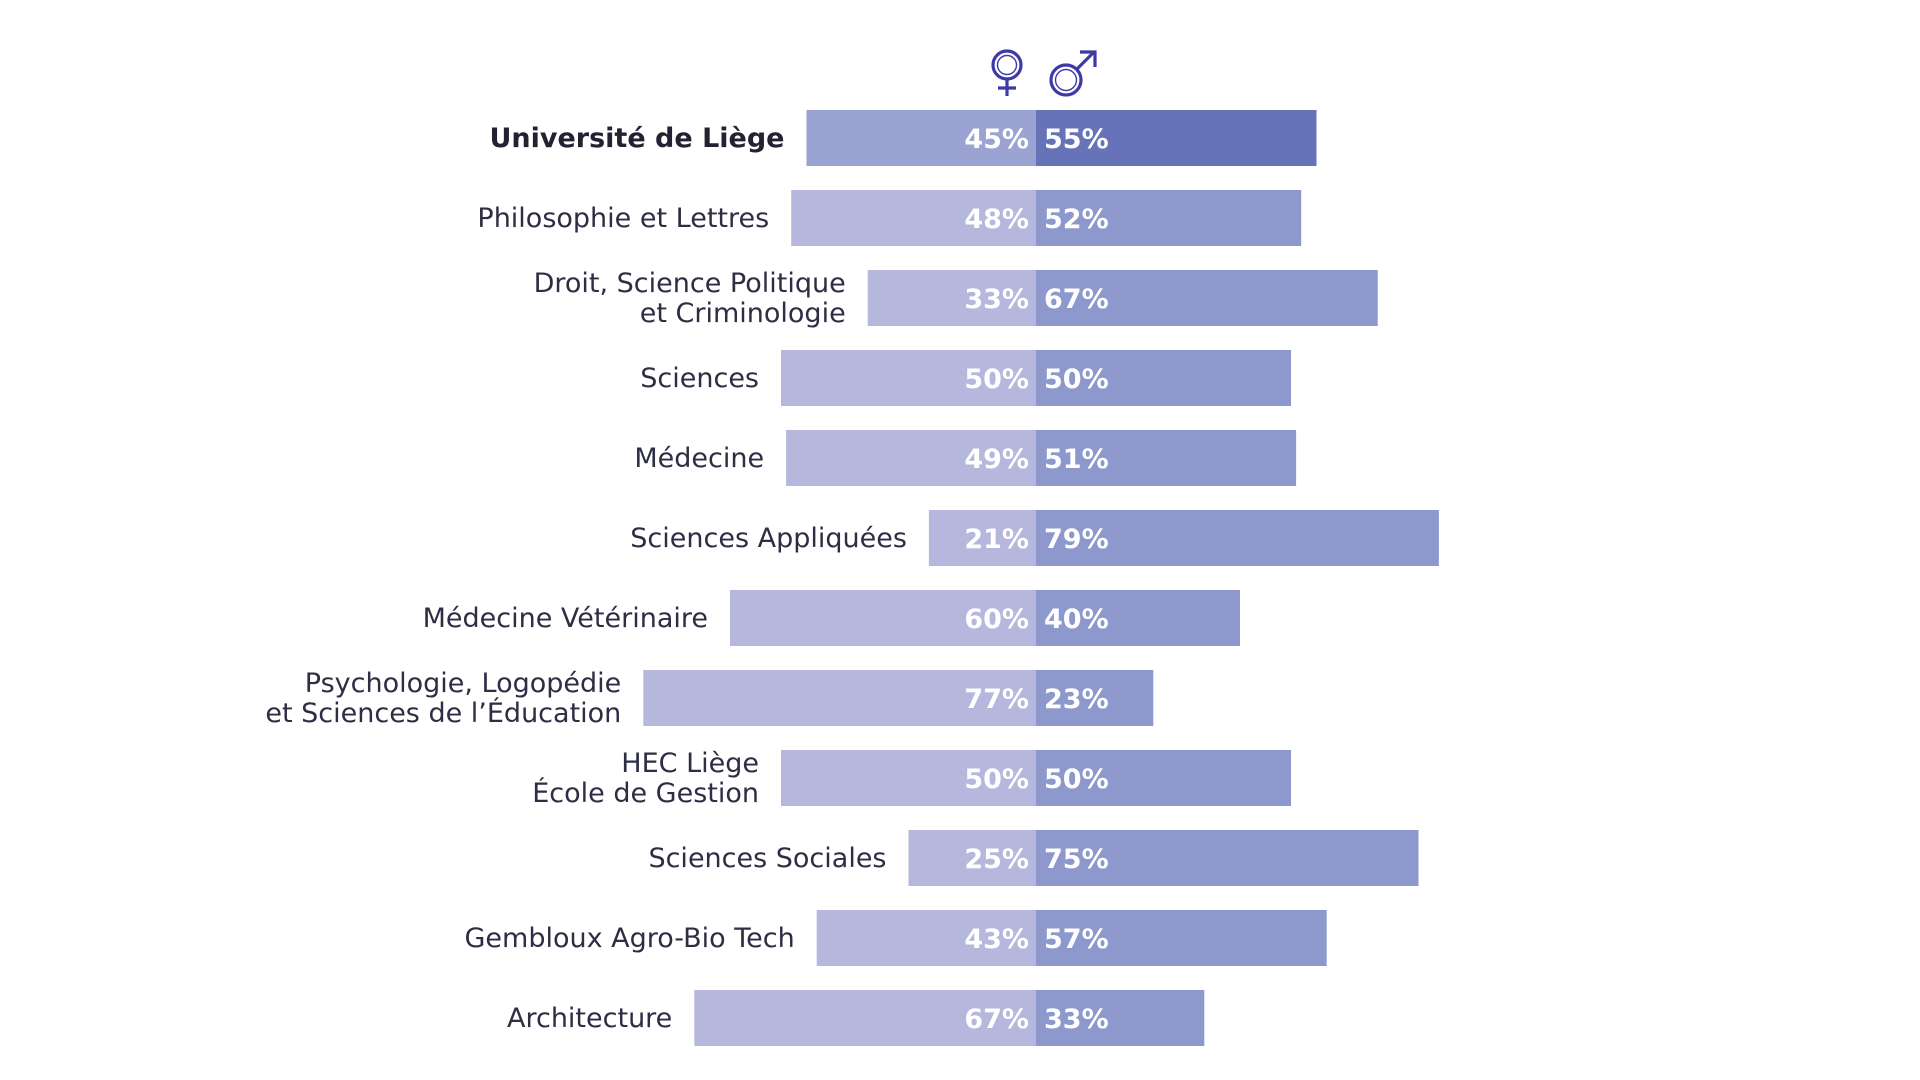  What do you see at coordinates (996, 699) in the screenshot?
I see `female-percent-label: 77%` at bounding box center [996, 699].